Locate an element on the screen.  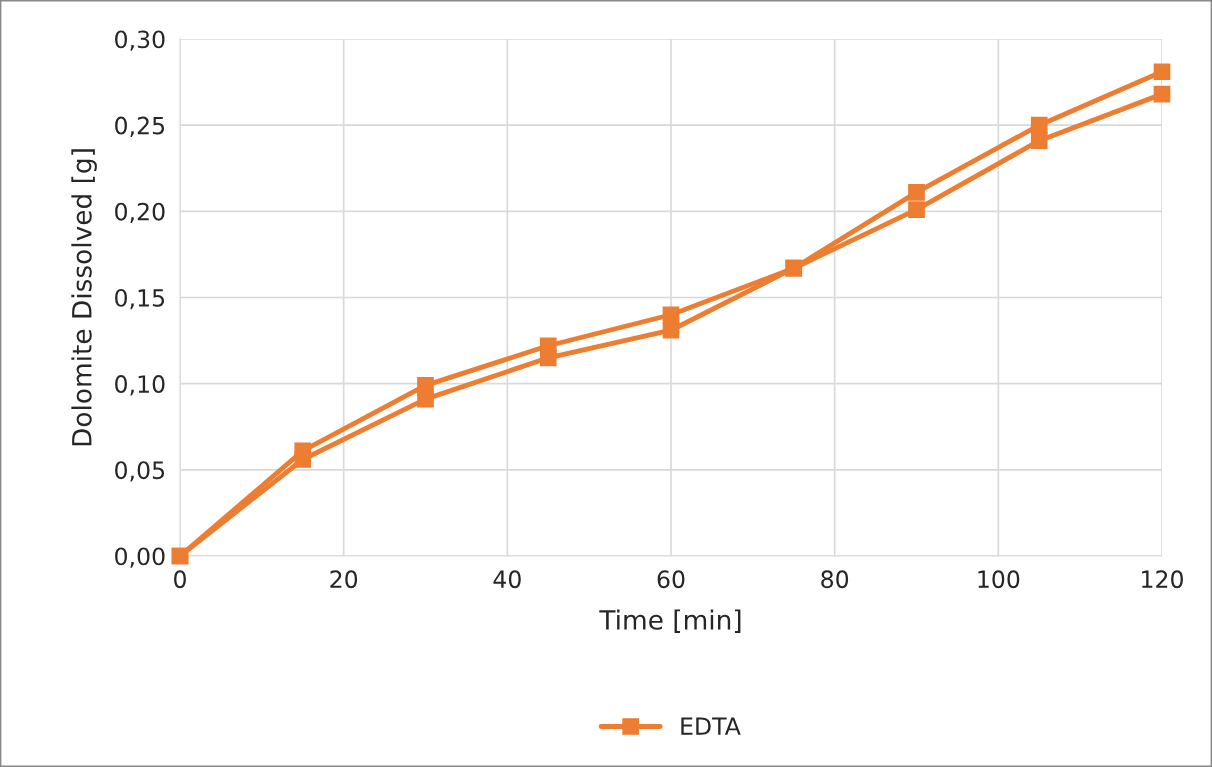
y-tick-label: 0,10 is located at coordinates (140, 385).